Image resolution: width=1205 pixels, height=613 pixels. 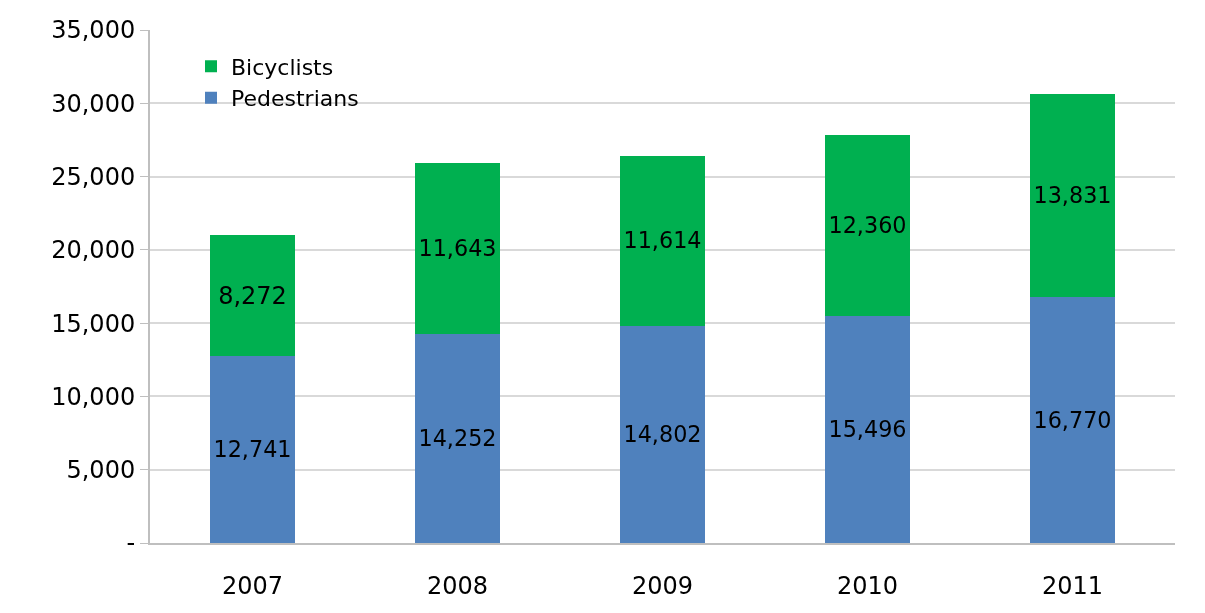 What do you see at coordinates (282, 67) in the screenshot?
I see `legend-label: Bicyclists` at bounding box center [282, 67].